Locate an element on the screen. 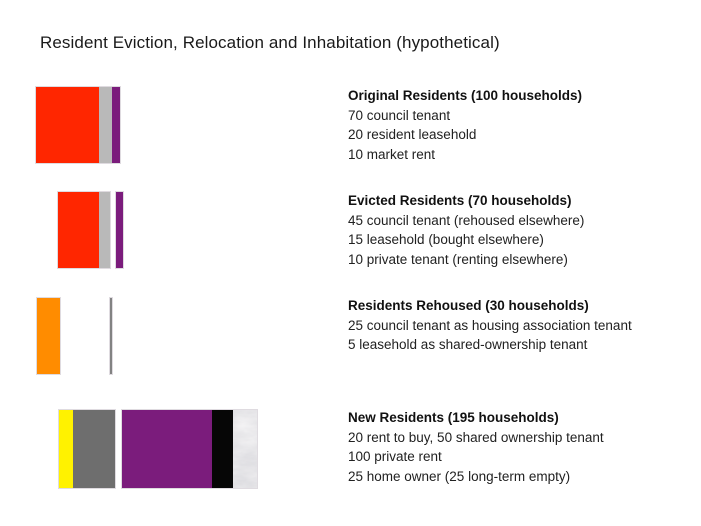 This screenshot has width=701, height=526. row-line: 5 leasehold as shared-ownership tenant is located at coordinates (468, 344).